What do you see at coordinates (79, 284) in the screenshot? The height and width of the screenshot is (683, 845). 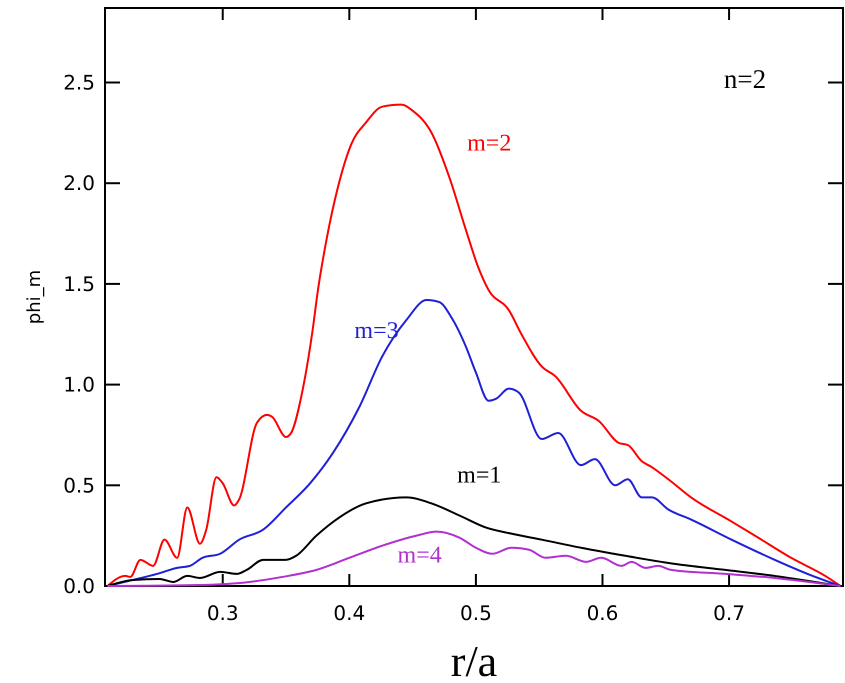 I see `y-tick-label: 1.5` at bounding box center [79, 284].